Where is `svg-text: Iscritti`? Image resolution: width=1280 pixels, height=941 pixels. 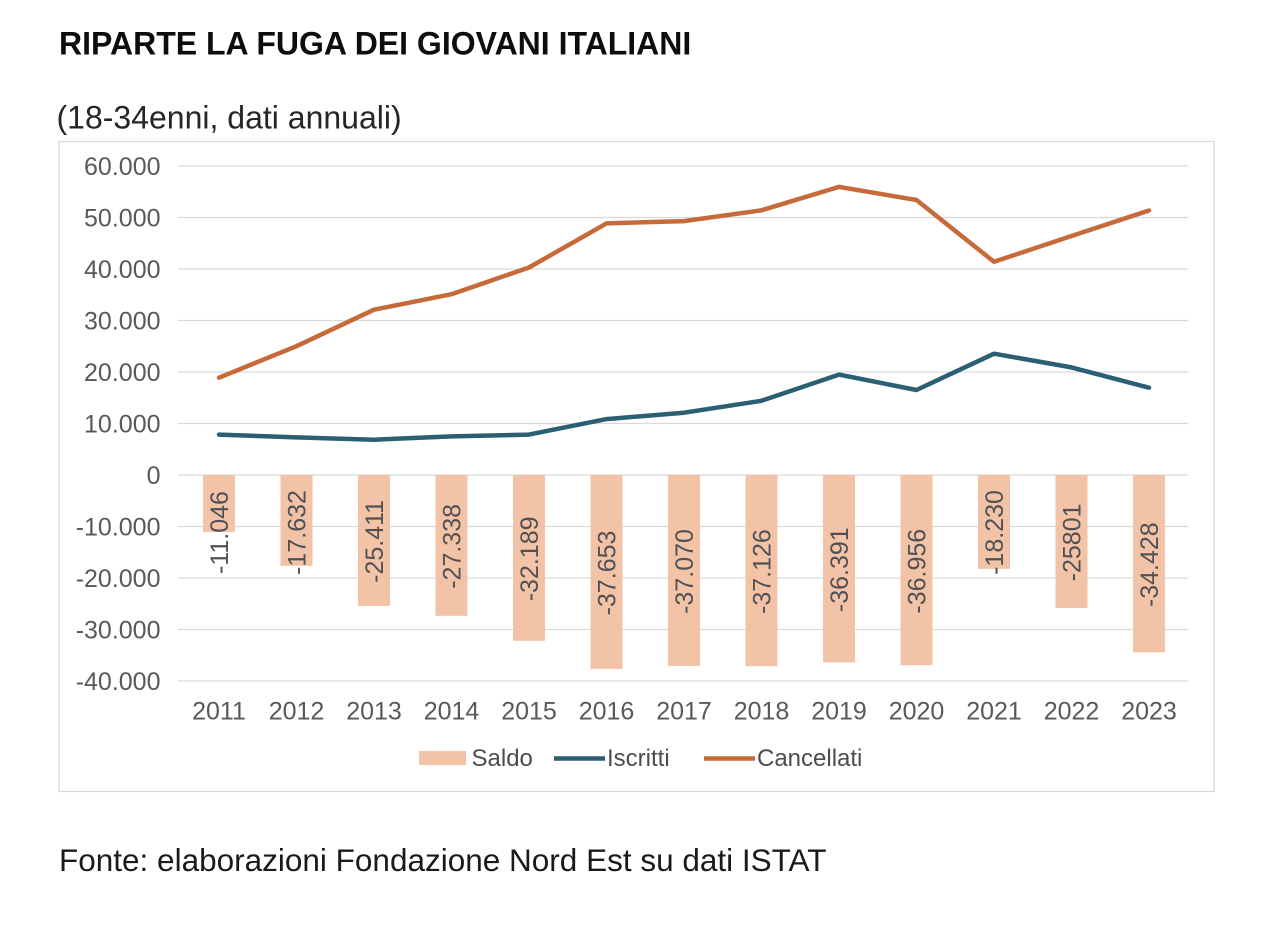
svg-text: Iscritti is located at coordinates (638, 758).